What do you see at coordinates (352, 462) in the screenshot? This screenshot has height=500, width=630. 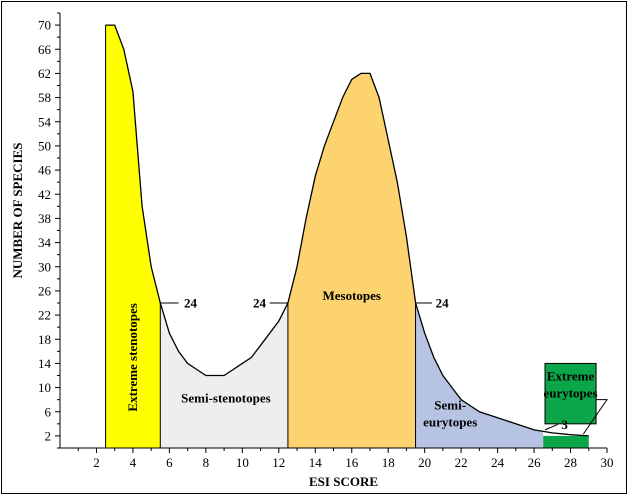 I see `x-tick-label: 16` at bounding box center [352, 462].